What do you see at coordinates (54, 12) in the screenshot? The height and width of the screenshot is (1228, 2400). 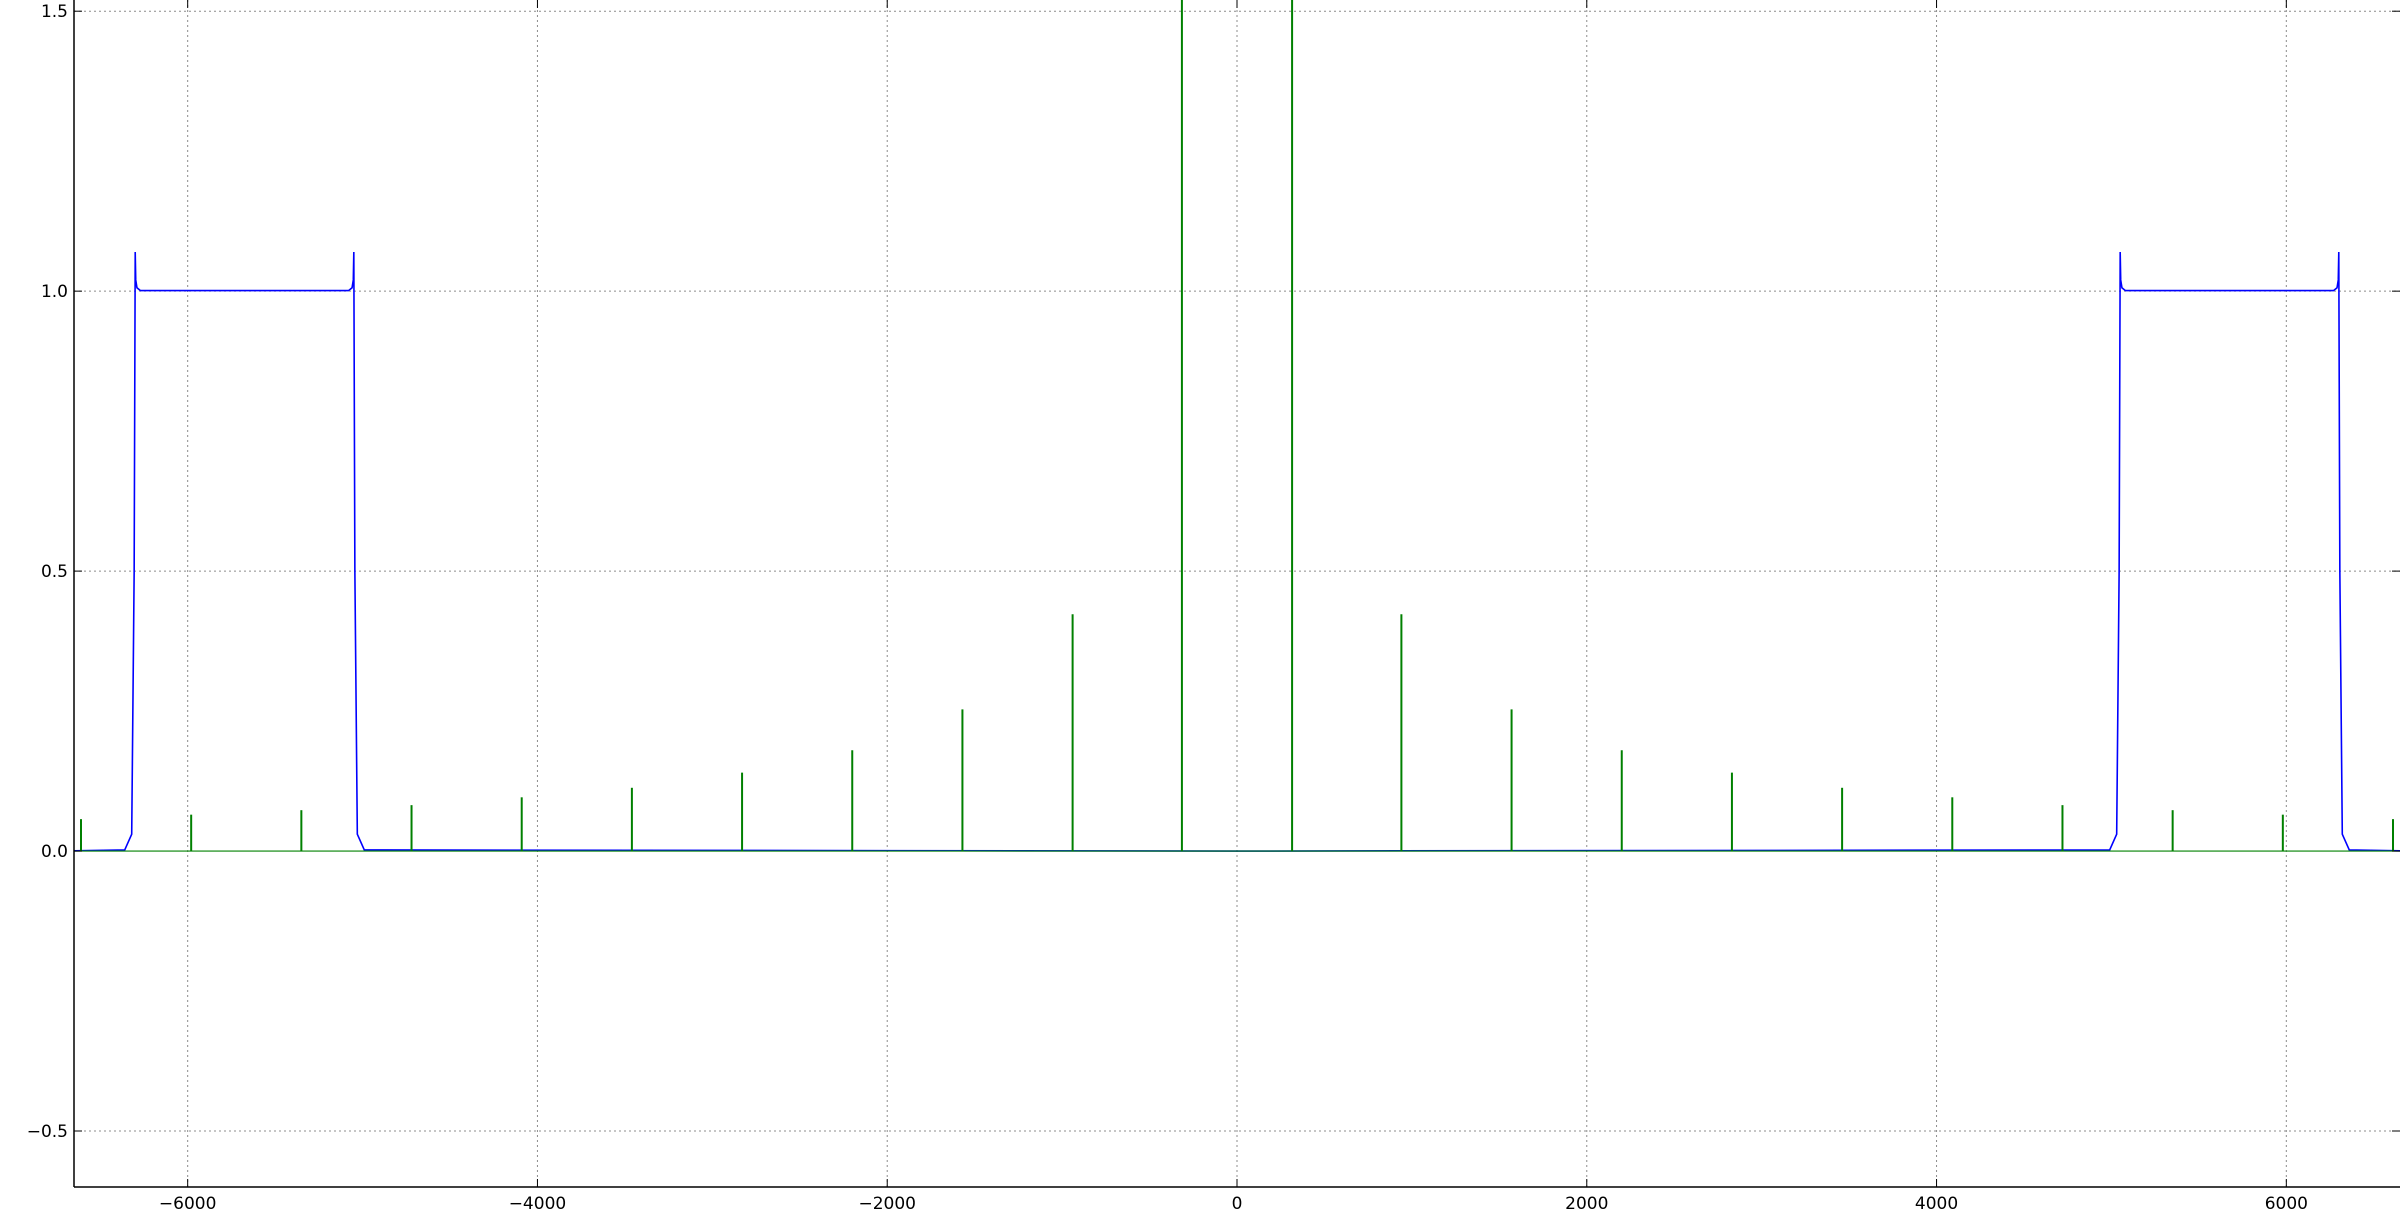 I see `y-tick-label: 1.5` at bounding box center [54, 12].